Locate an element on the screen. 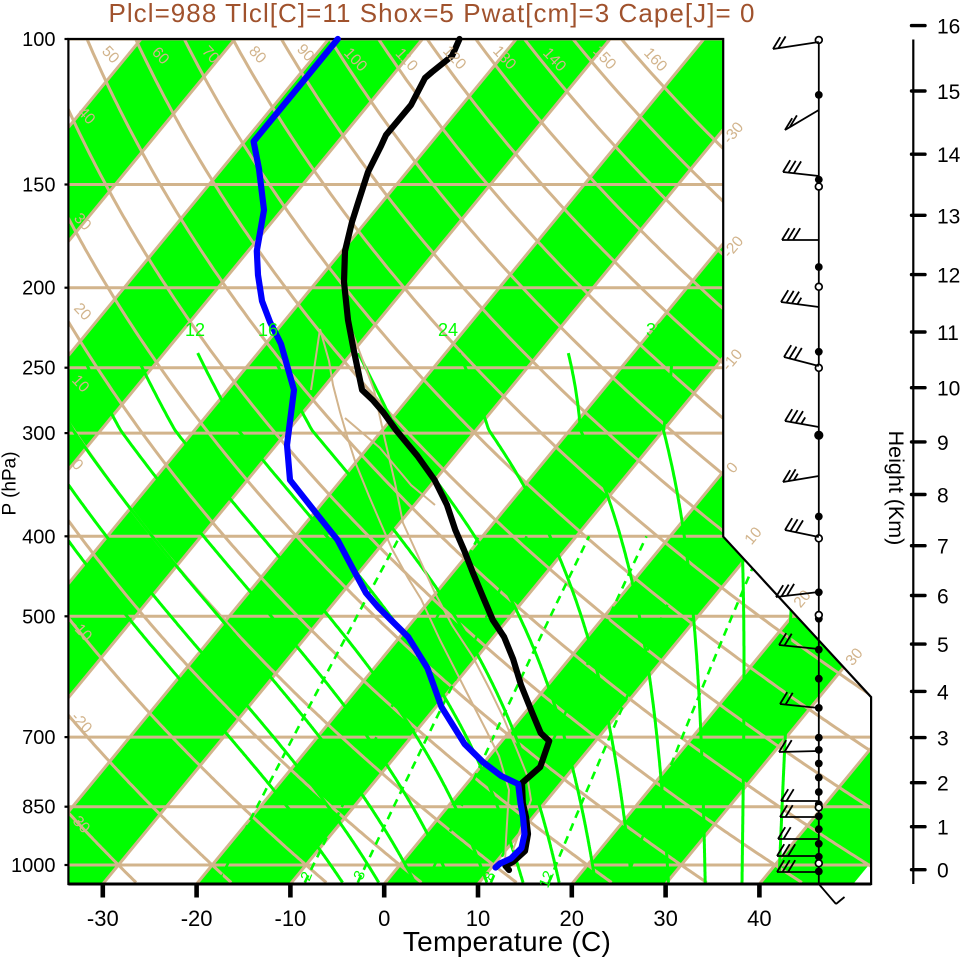  svg-text: 30 is located at coordinates (665, 918).